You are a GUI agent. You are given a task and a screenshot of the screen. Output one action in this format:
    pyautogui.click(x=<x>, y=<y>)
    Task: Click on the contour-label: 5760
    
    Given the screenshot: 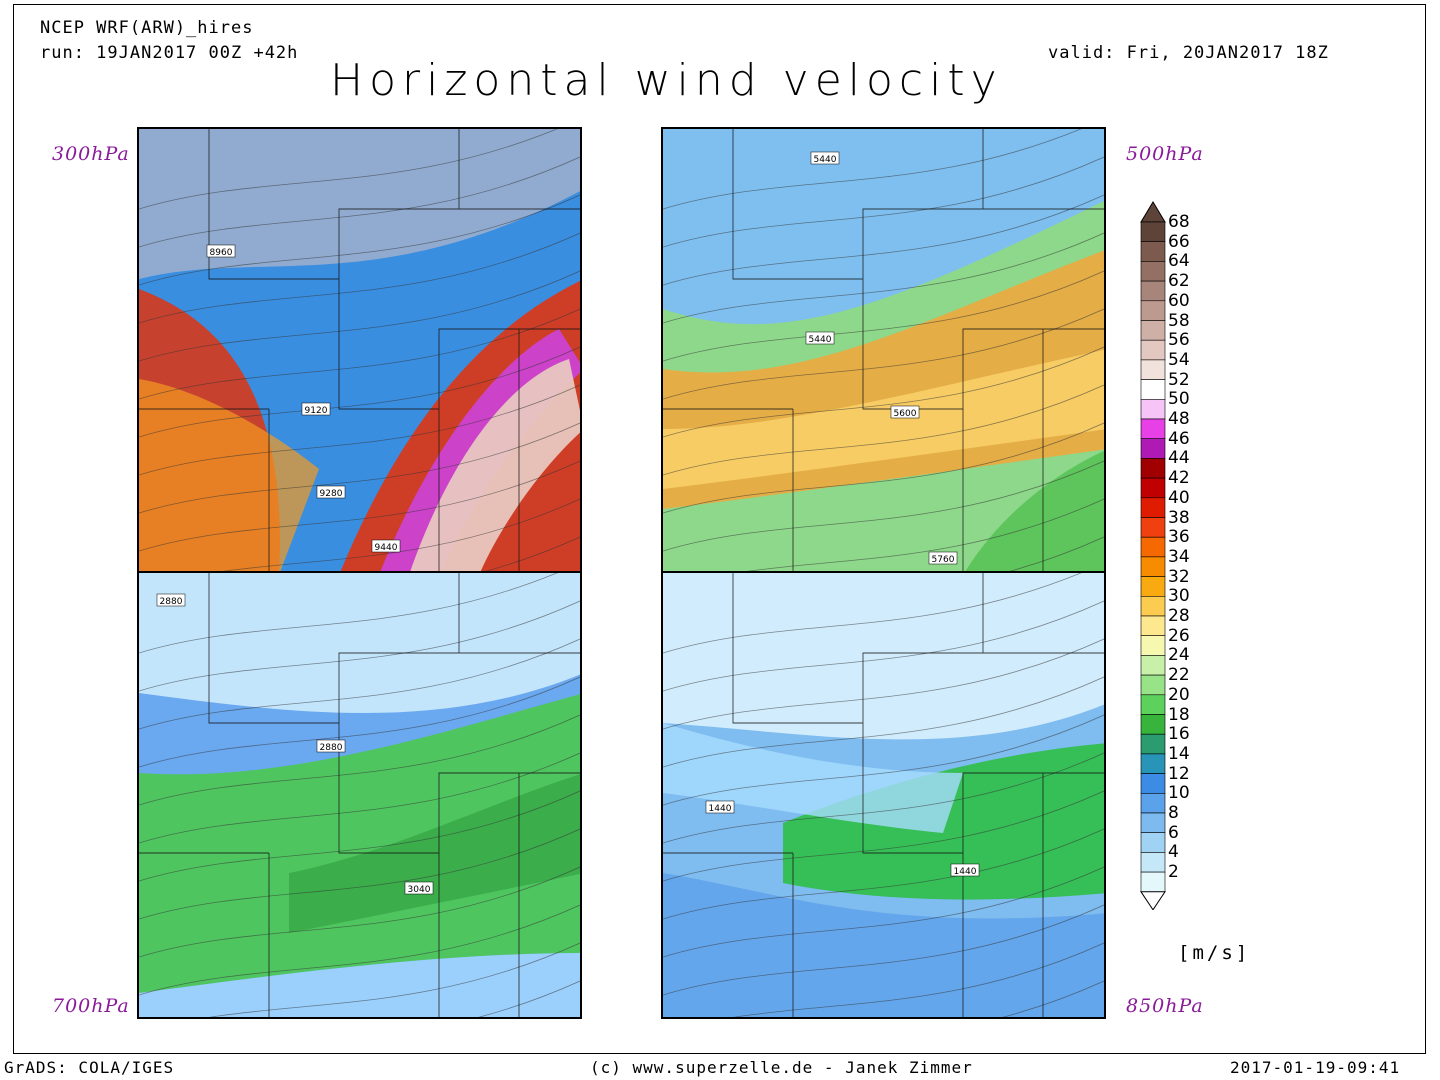 What is the action you would take?
    pyautogui.click(x=943, y=558)
    